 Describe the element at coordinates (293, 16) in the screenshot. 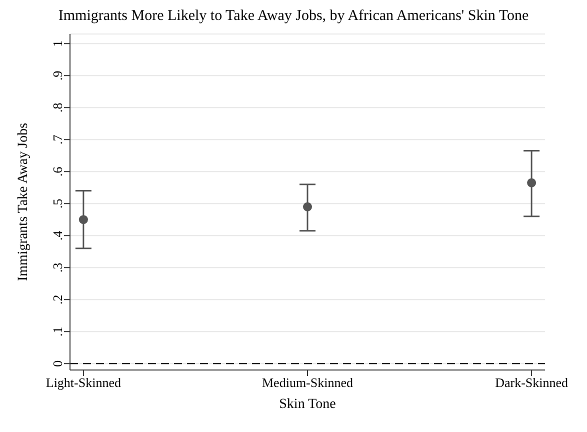

I see `chart-title: Immigrants More Likely to Take Away Jobs, by African Americans' Skin Tone` at that location.